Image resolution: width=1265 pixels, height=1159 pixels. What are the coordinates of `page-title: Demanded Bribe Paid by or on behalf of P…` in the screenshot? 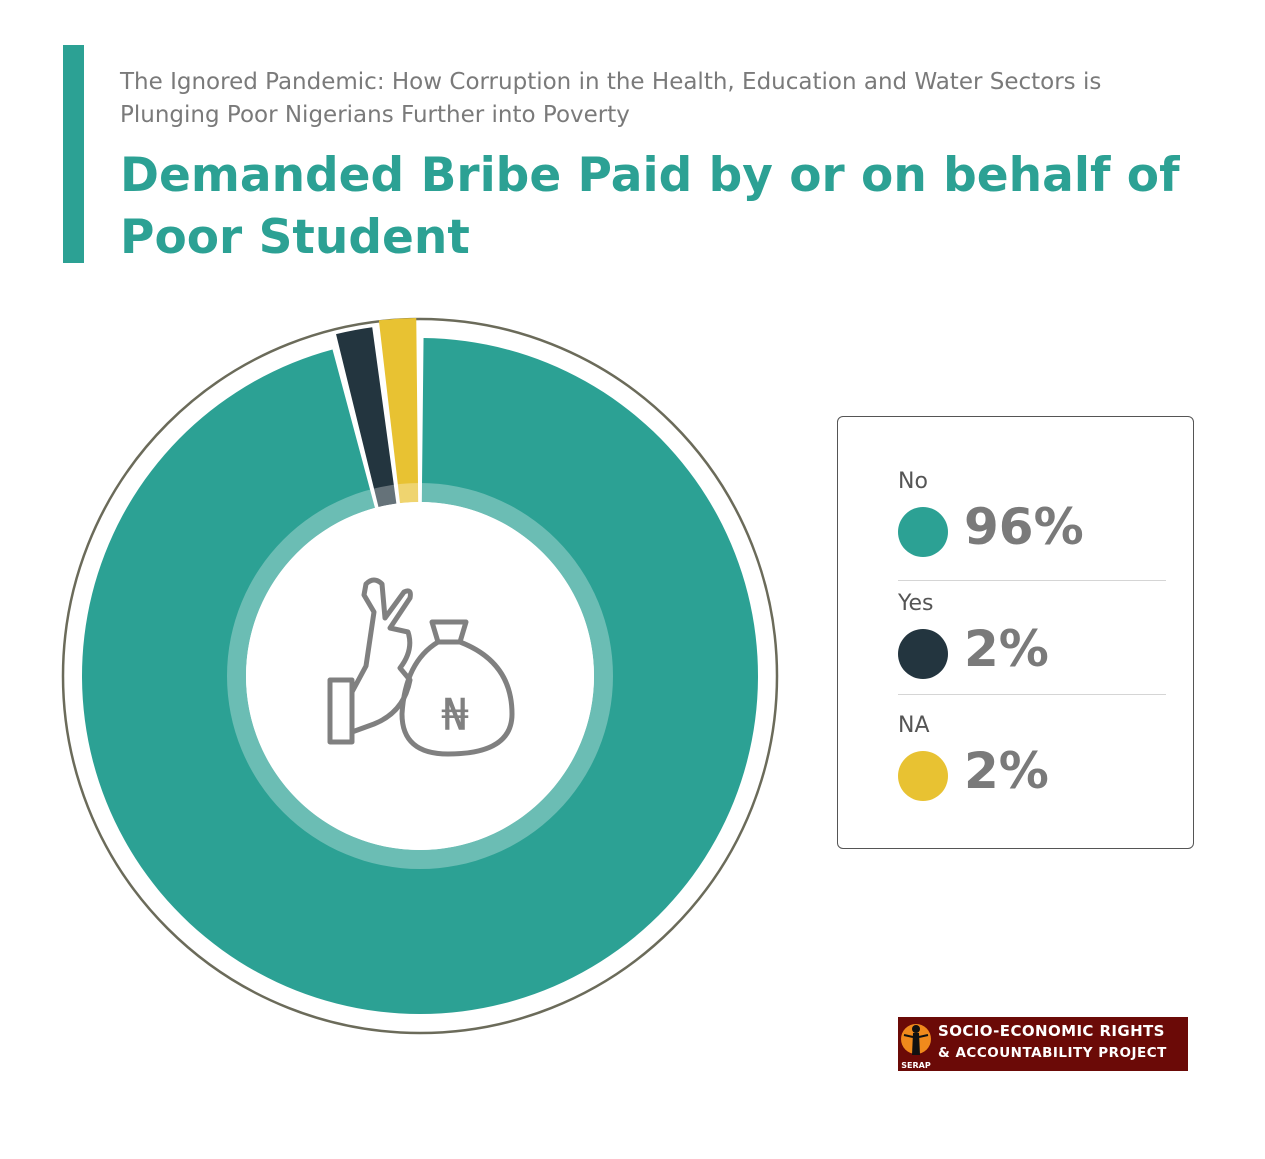 It's located at (650, 206).